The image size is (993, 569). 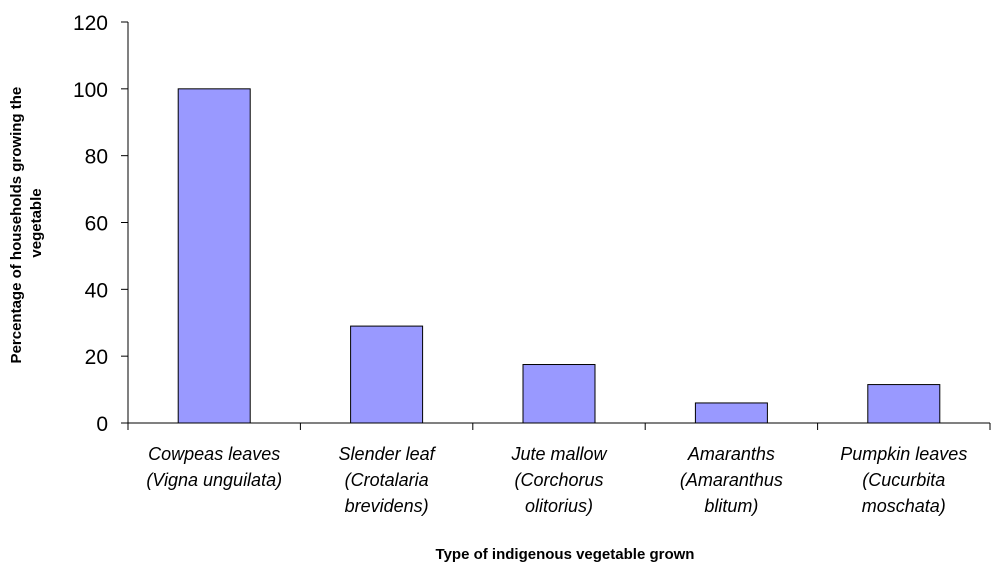 I want to click on y-tick-label: 0, so click(x=102, y=424).